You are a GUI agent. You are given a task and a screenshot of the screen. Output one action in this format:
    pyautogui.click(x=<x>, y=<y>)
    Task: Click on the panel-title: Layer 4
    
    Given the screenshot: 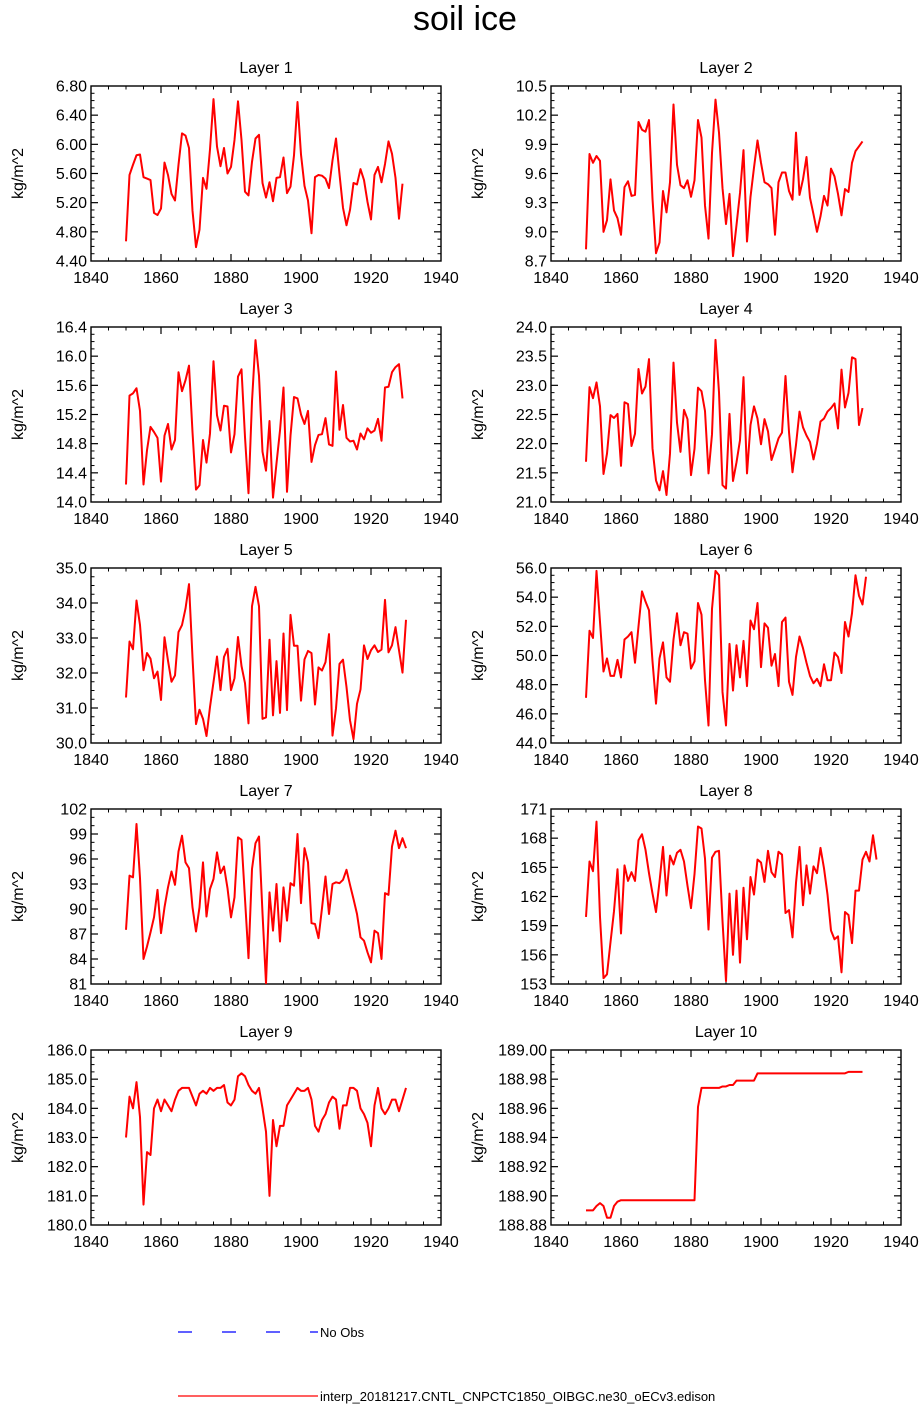 What is the action you would take?
    pyautogui.click(x=725, y=309)
    